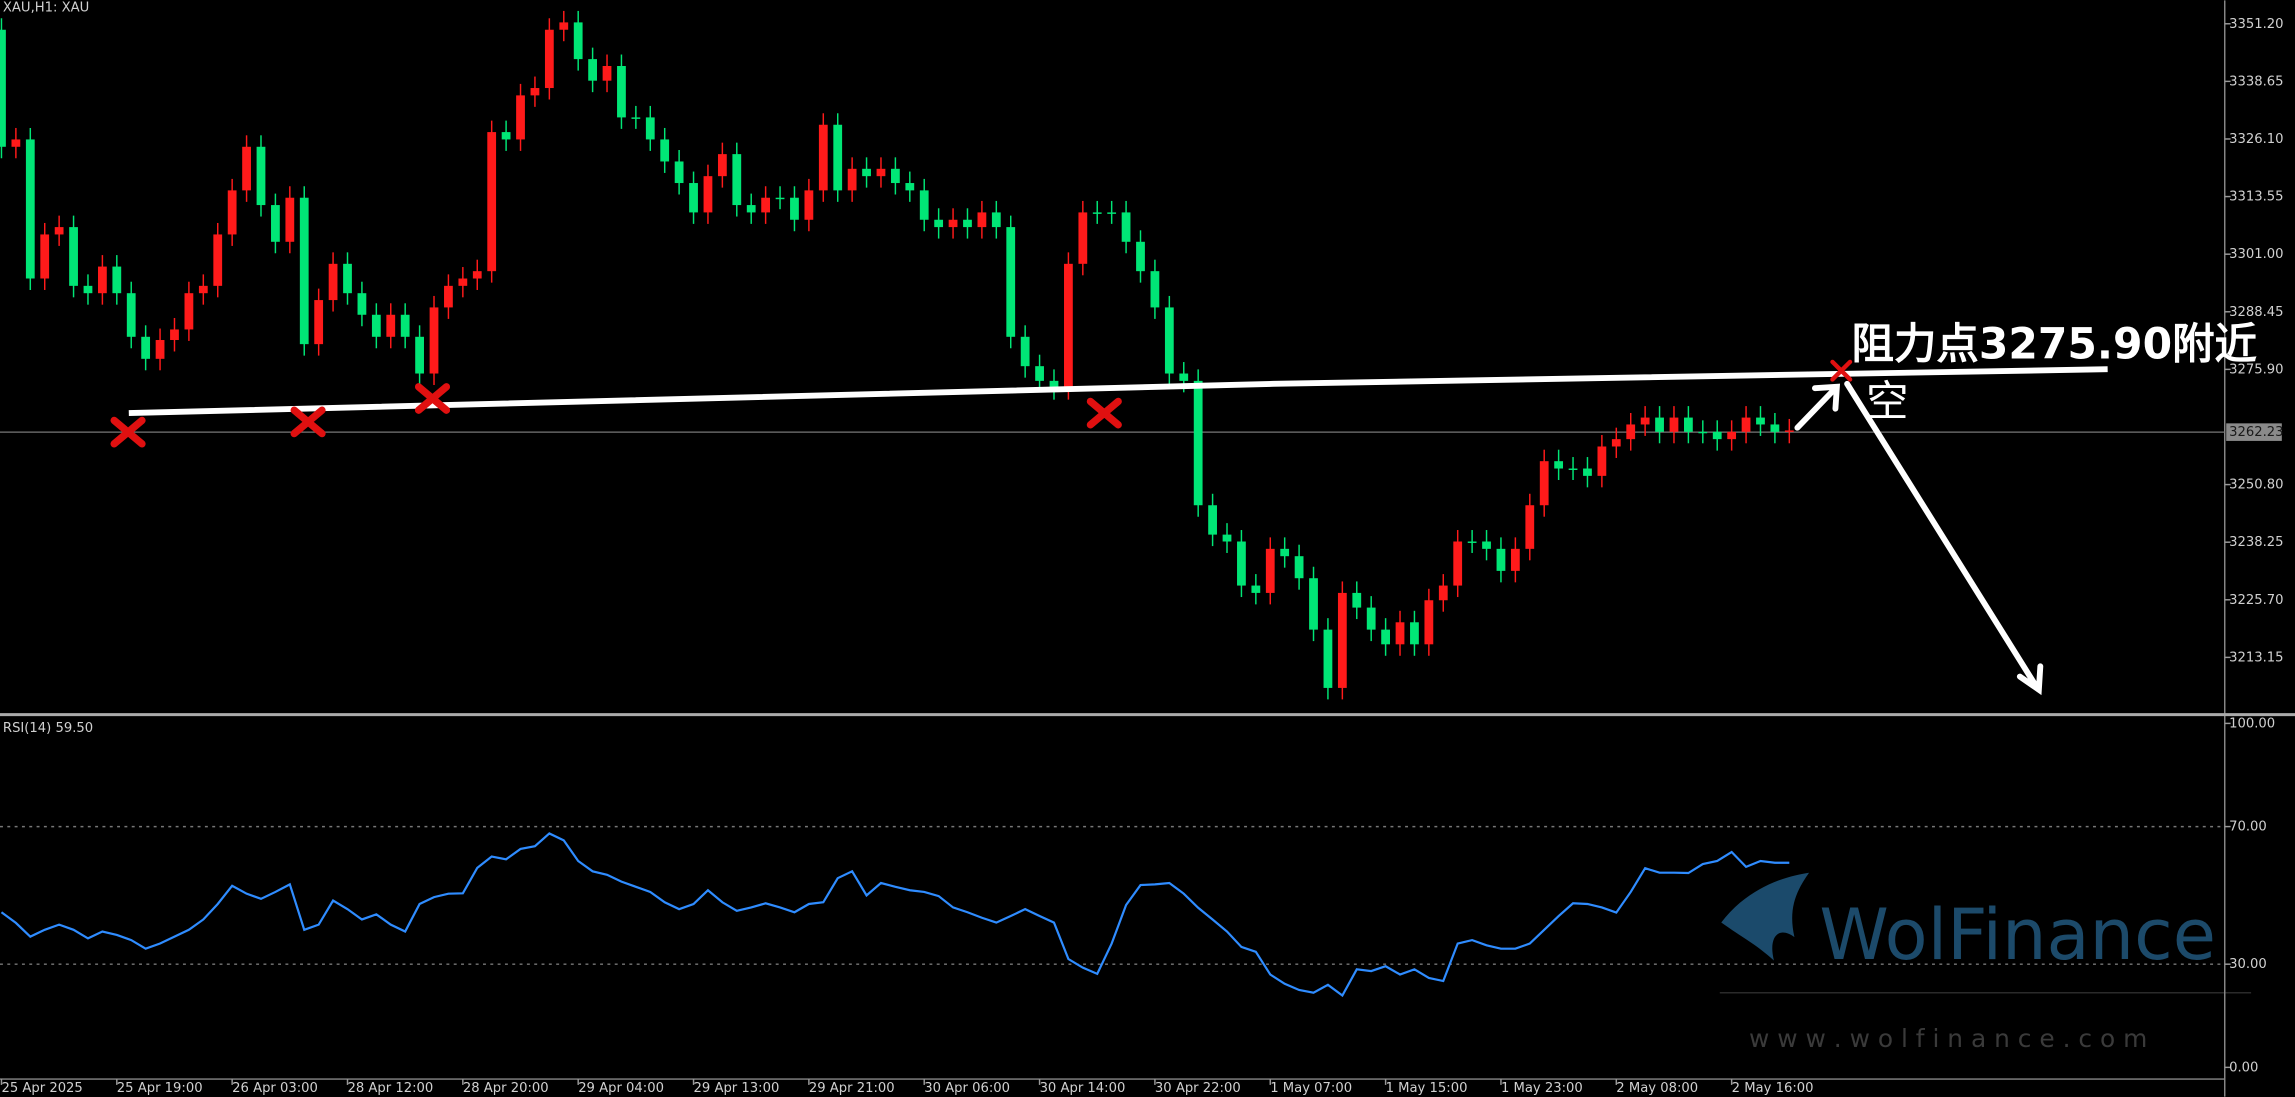  Describe the element at coordinates (2256, 657) in the screenshot. I see `y-tick-label: 3213.15` at that location.